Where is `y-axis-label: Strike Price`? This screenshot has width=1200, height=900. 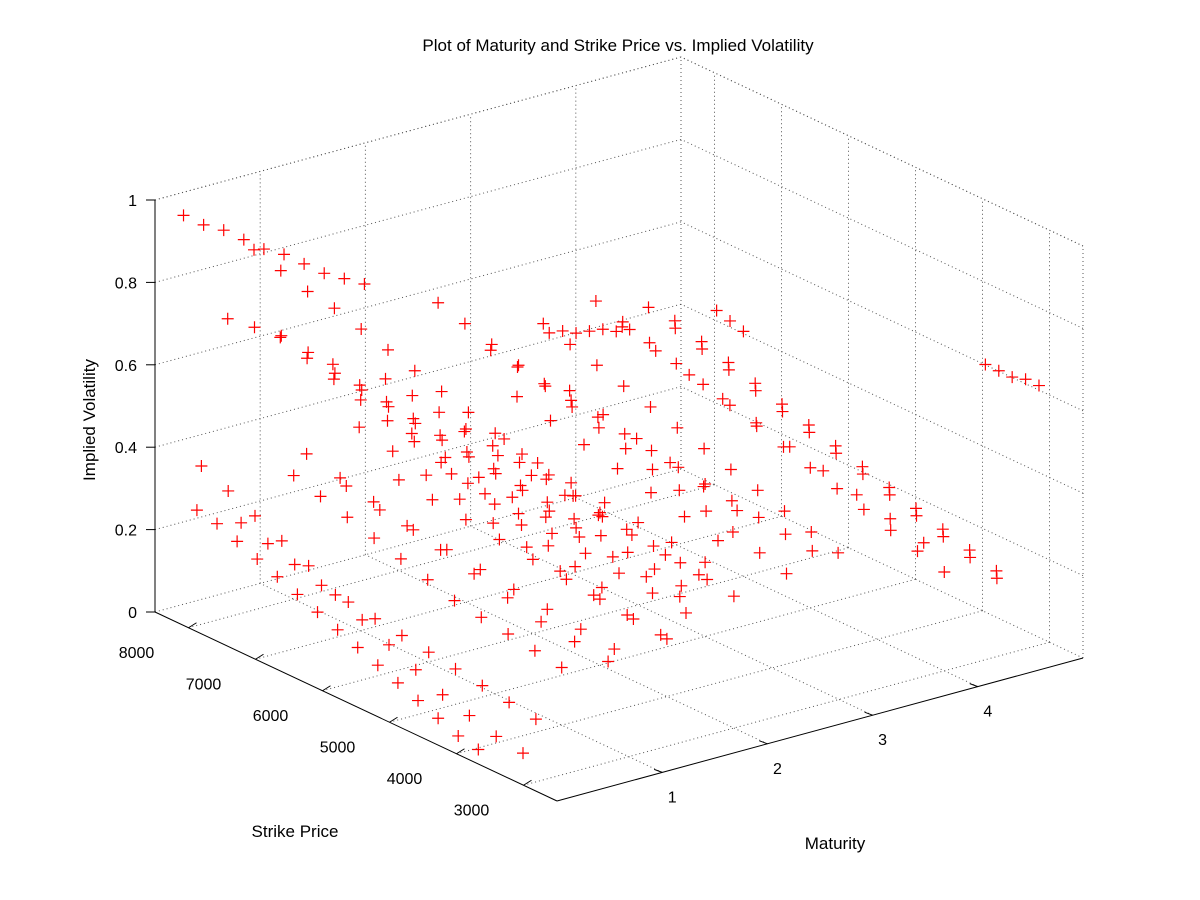
y-axis-label: Strike Price is located at coordinates (295, 831).